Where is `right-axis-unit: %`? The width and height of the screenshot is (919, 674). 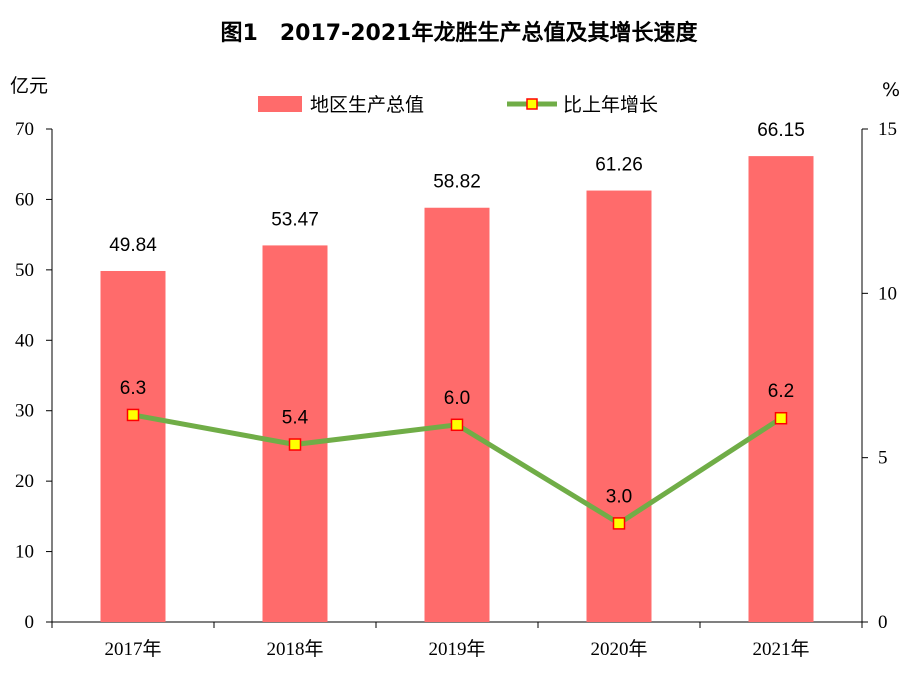 right-axis-unit: % is located at coordinates (891, 90).